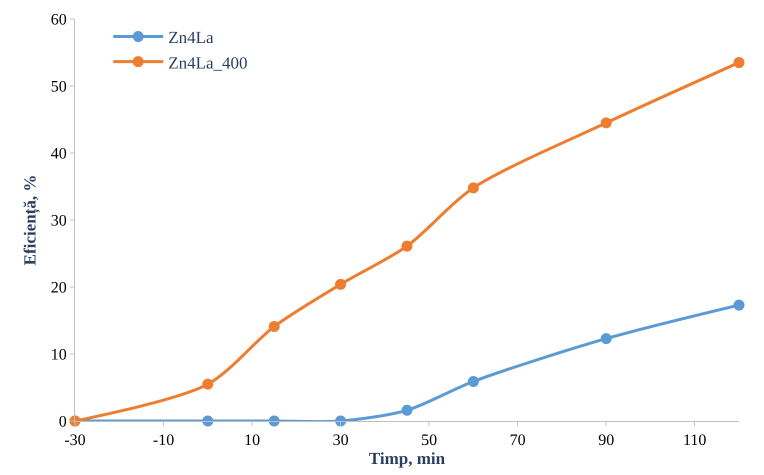  Describe the element at coordinates (30, 220) in the screenshot. I see `y-axis-title: Eficiență, %` at that location.